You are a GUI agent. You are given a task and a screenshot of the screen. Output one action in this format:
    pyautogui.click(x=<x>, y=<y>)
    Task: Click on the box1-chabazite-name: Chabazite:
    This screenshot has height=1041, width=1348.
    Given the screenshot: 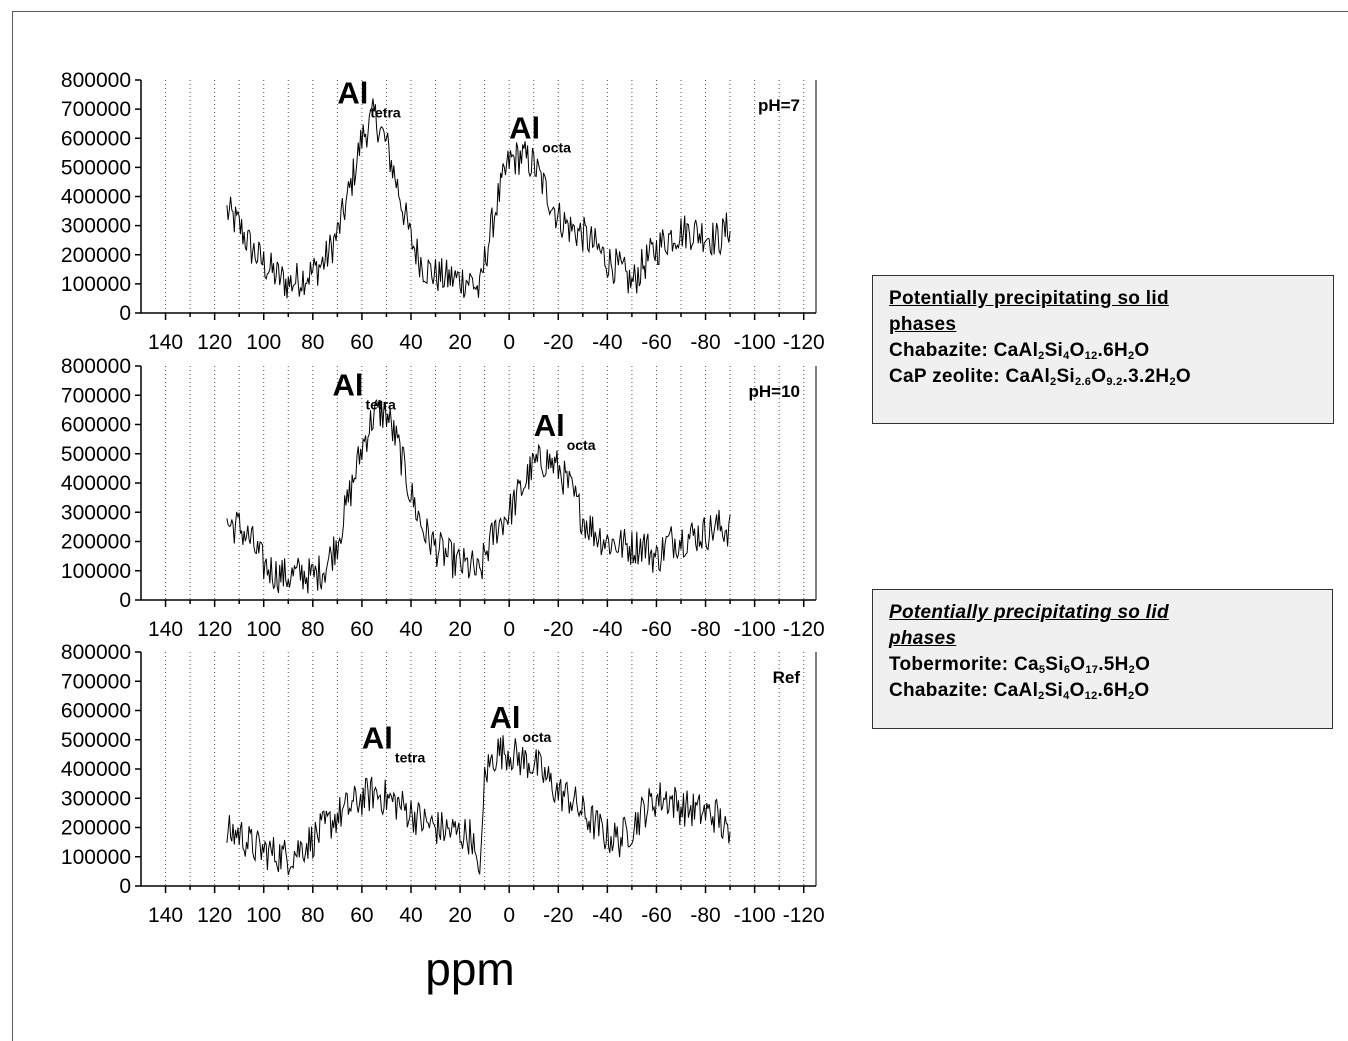 What is the action you would take?
    pyautogui.click(x=941, y=350)
    